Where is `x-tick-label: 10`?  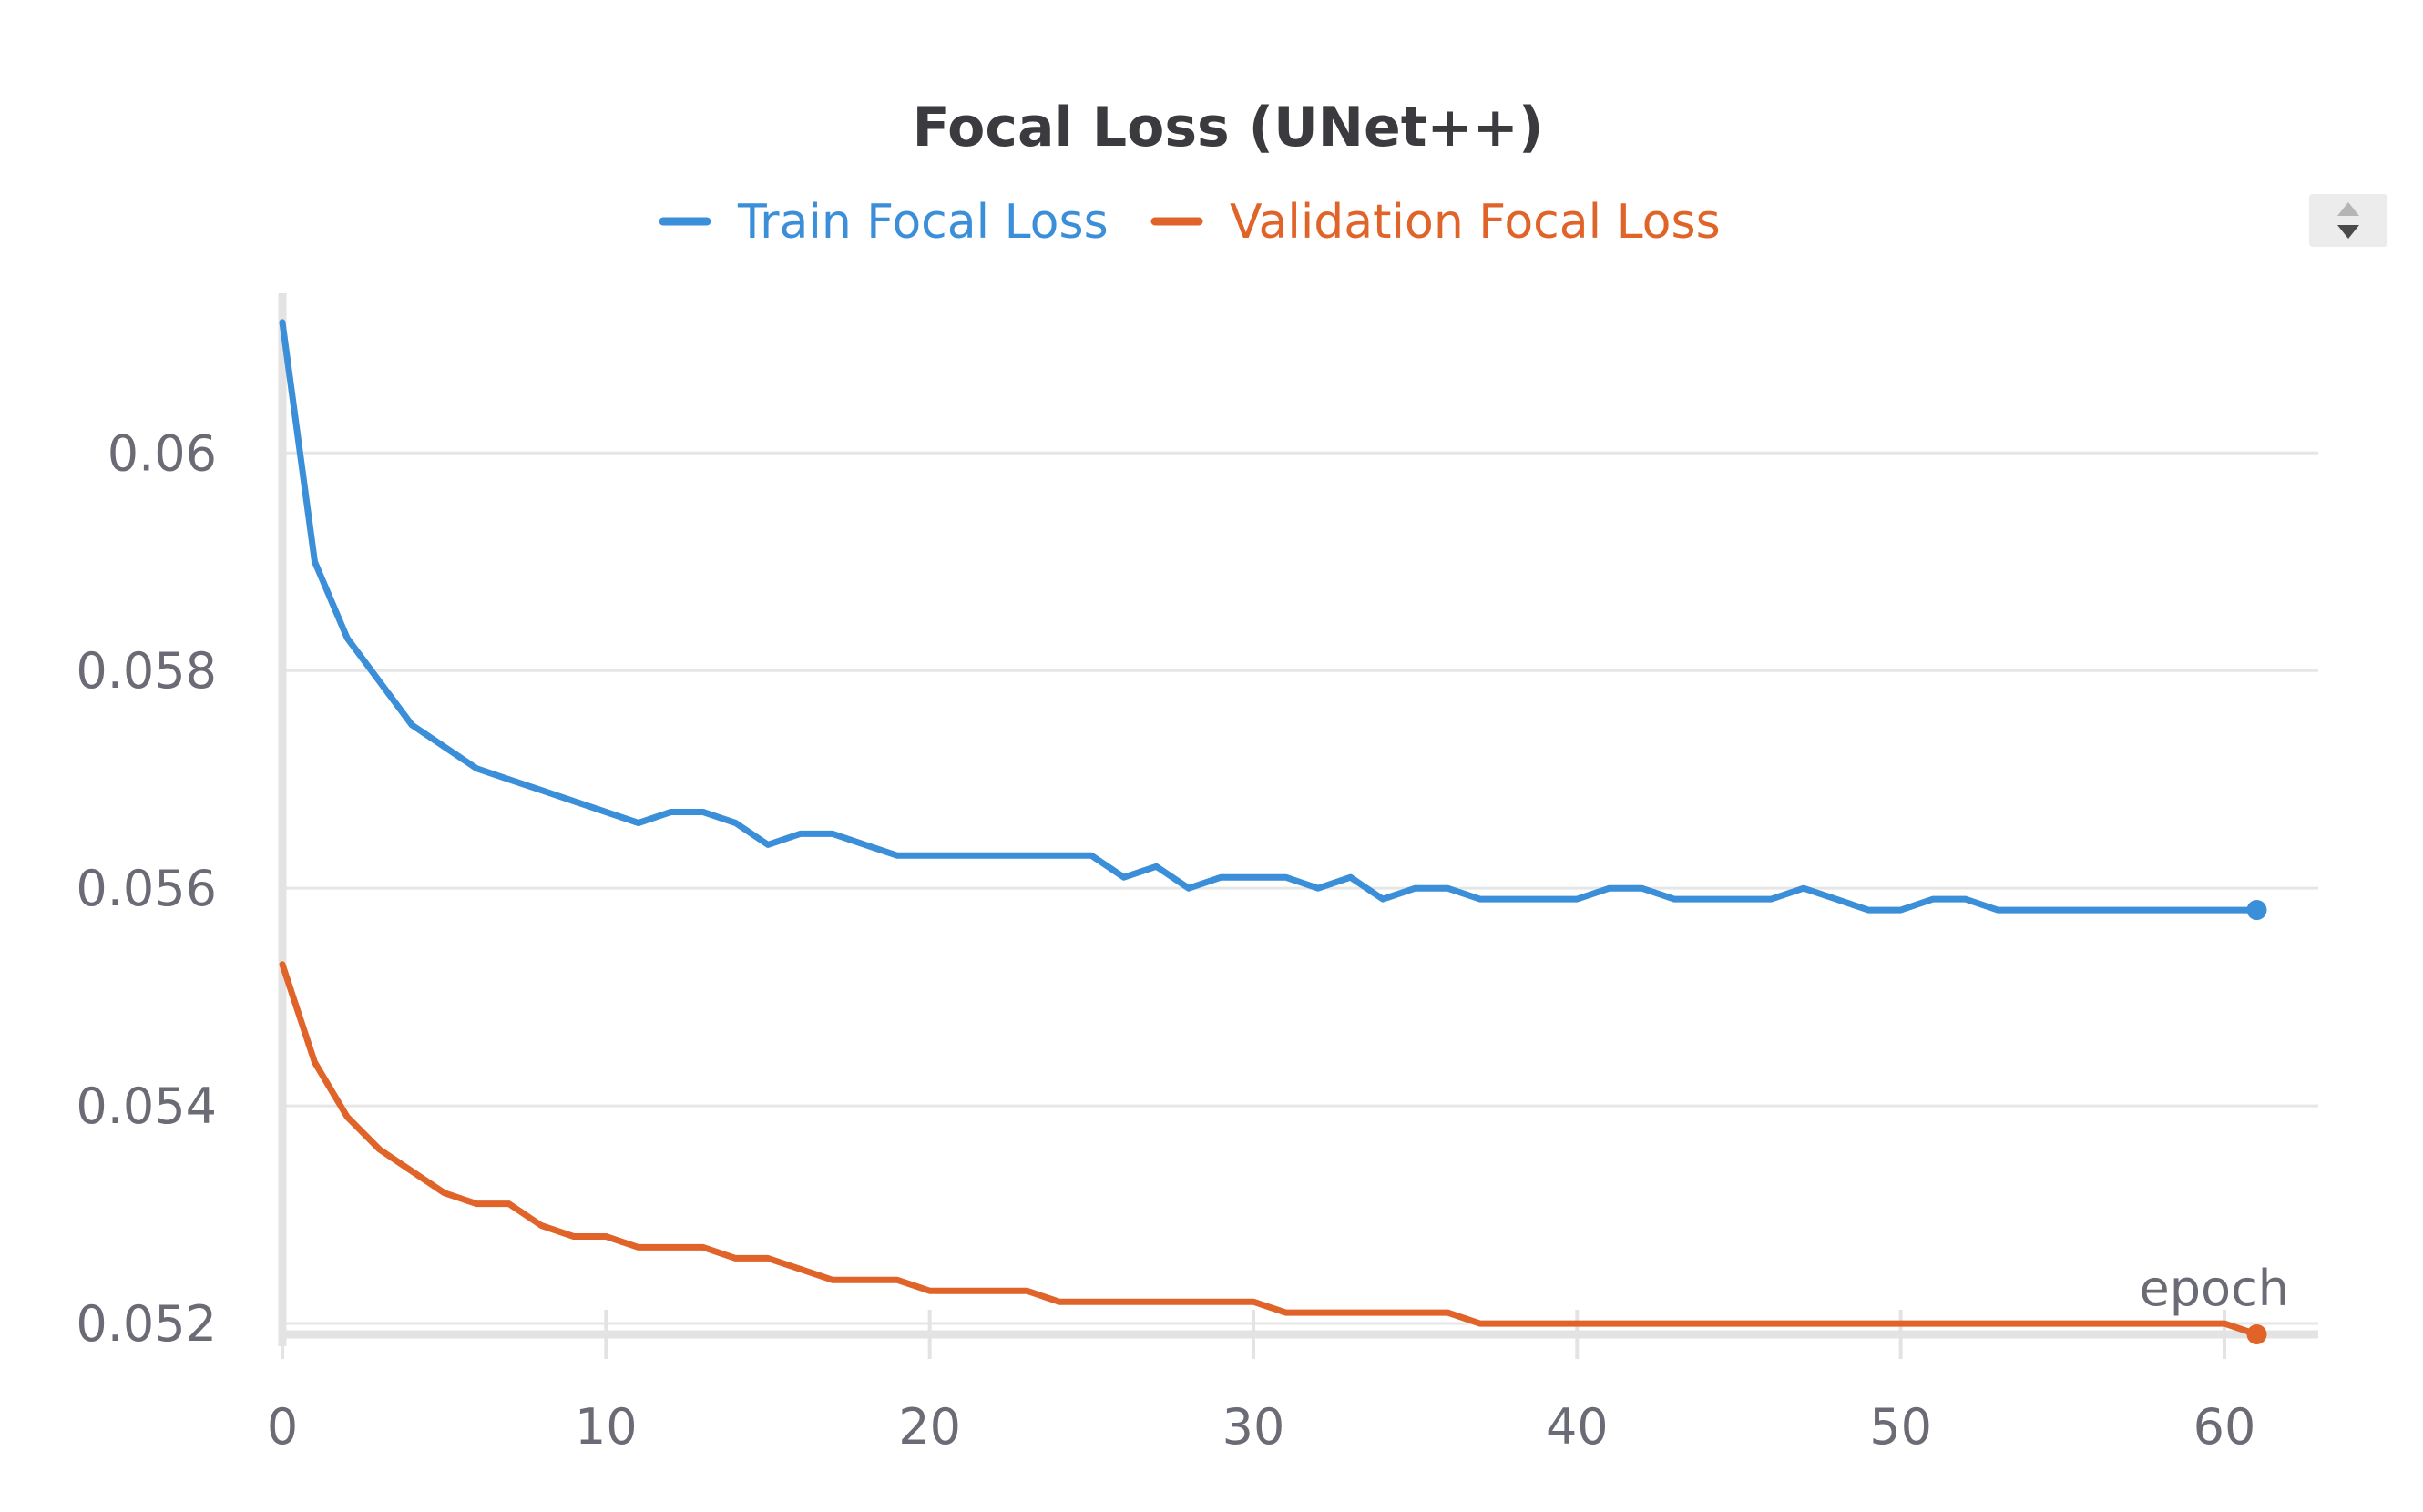
x-tick-label: 10 is located at coordinates (606, 1427).